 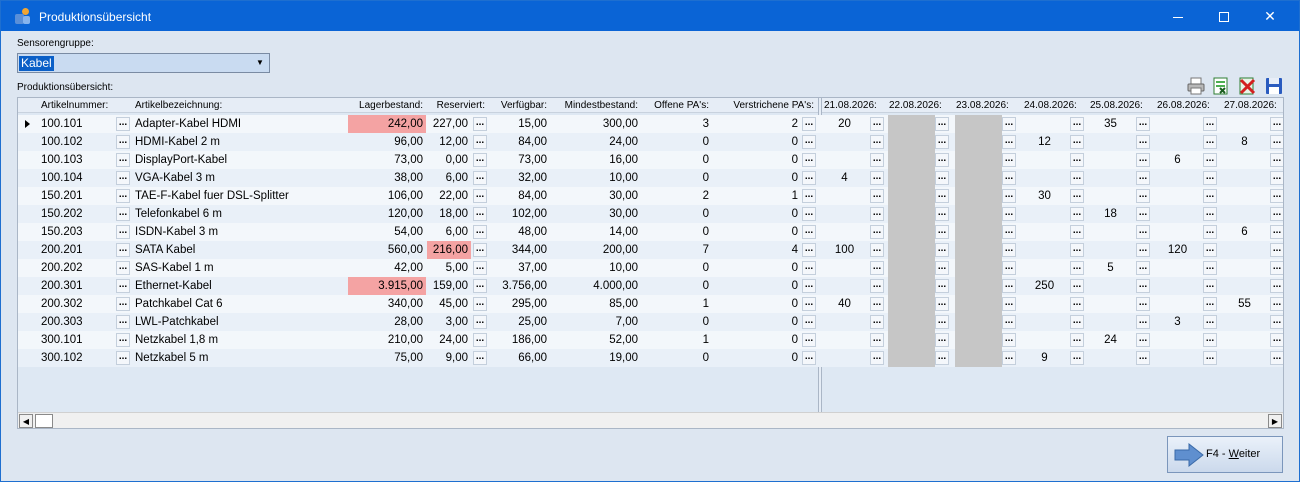 I want to click on chevron-down-icon: ▼, so click(x=260, y=62).